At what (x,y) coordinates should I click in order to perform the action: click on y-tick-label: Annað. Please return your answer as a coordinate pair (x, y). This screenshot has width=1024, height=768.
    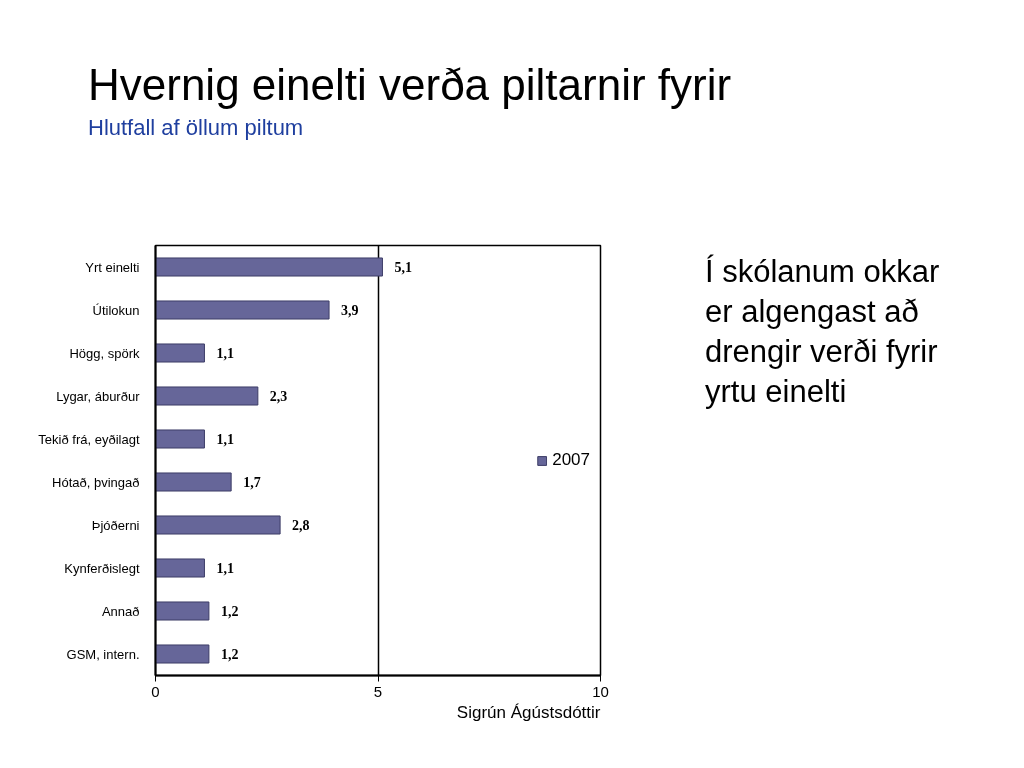
    Looking at the image, I should click on (120, 611).